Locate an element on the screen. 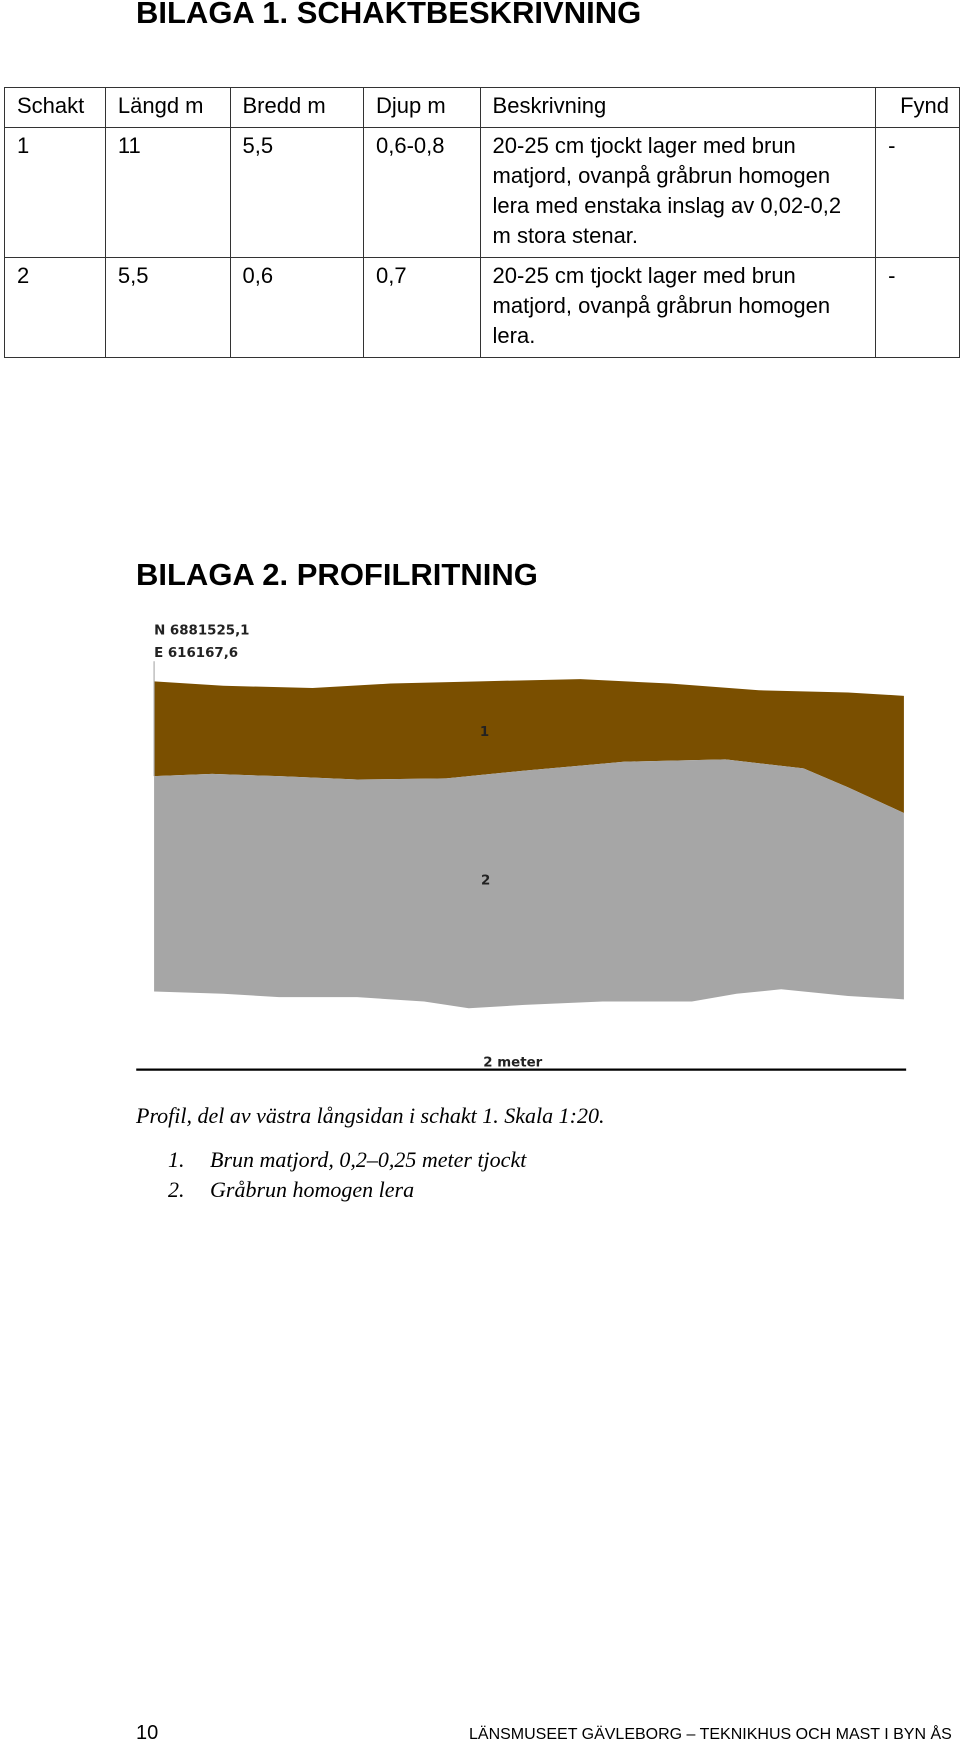 Image resolution: width=960 pixels, height=1751 pixels. table-cell: 0,6 is located at coordinates (296, 307).